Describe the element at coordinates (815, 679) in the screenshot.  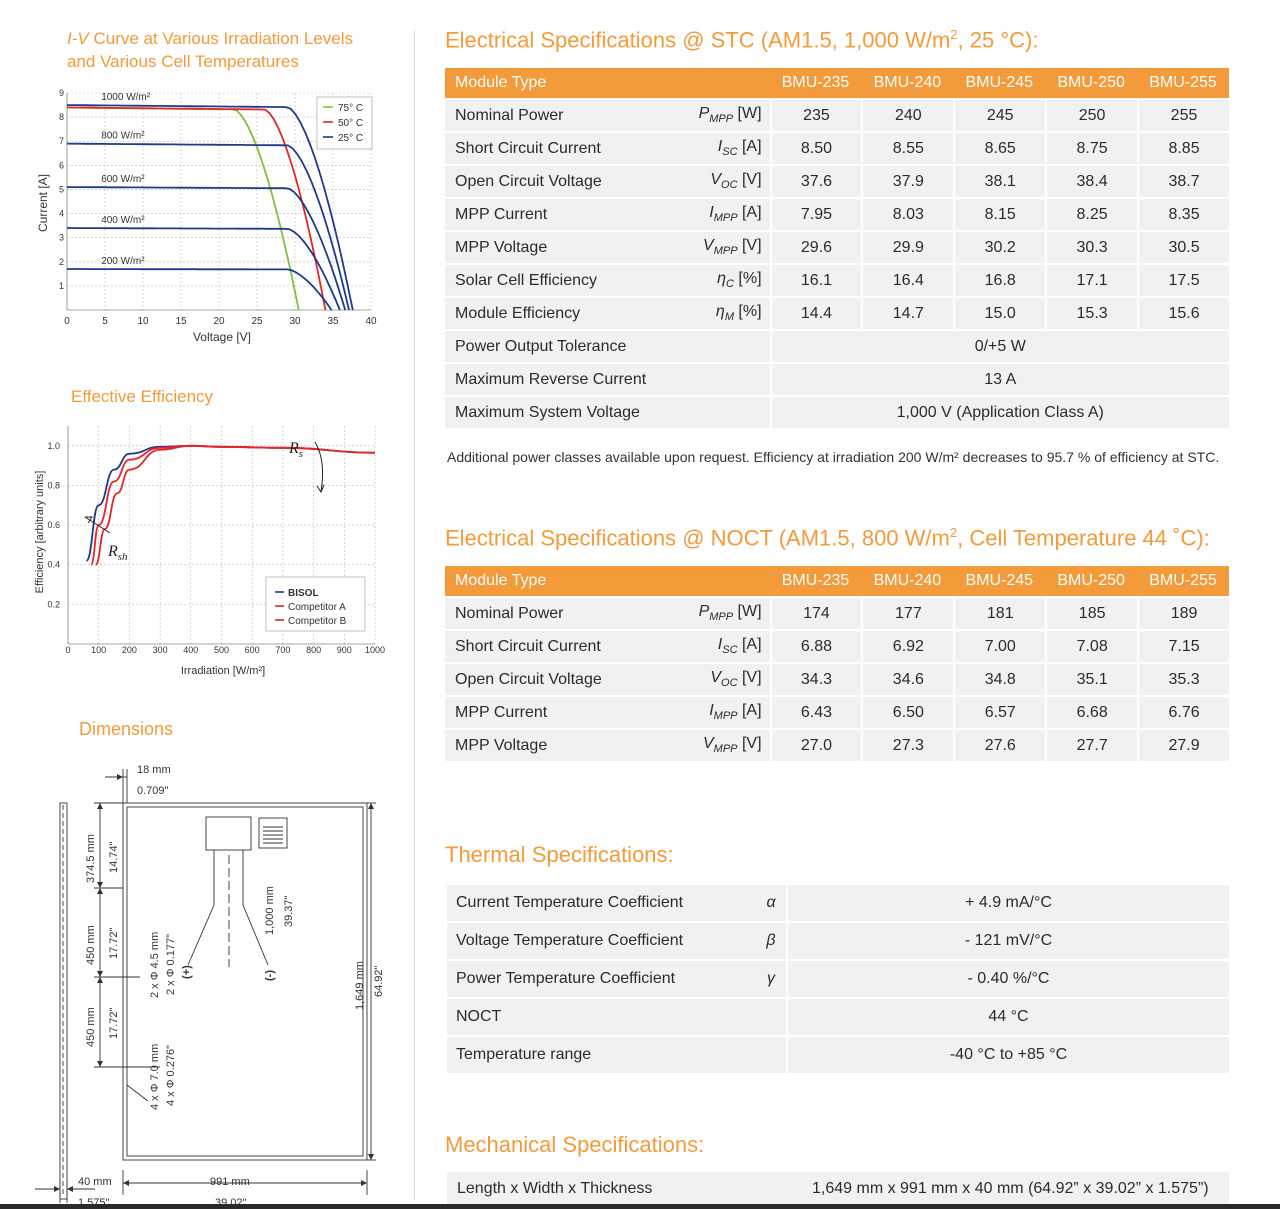
I see `spec-value: 34.3` at that location.